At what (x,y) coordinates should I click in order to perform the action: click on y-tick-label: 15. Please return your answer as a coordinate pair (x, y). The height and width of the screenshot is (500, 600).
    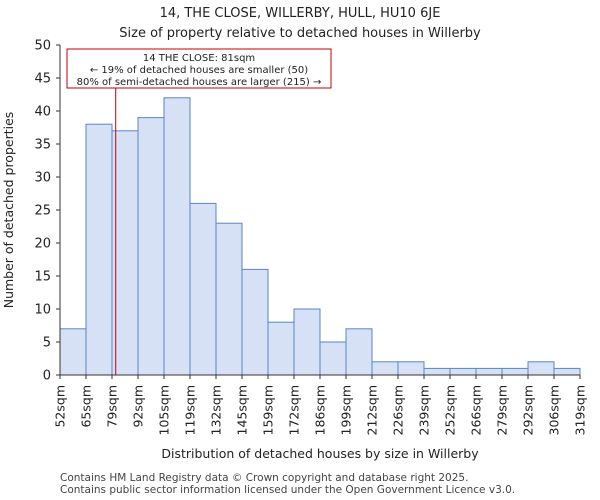
    Looking at the image, I should click on (42, 277).